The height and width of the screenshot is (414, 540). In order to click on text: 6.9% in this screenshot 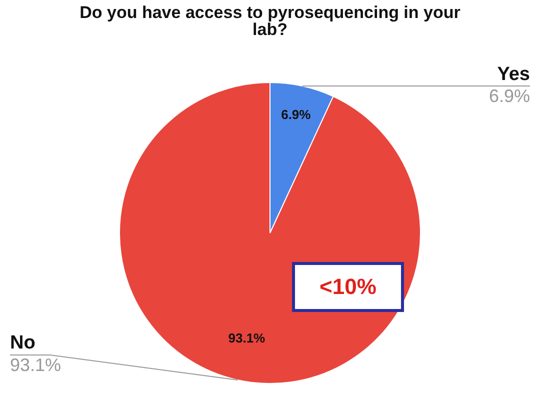, I will do `click(509, 96)`.